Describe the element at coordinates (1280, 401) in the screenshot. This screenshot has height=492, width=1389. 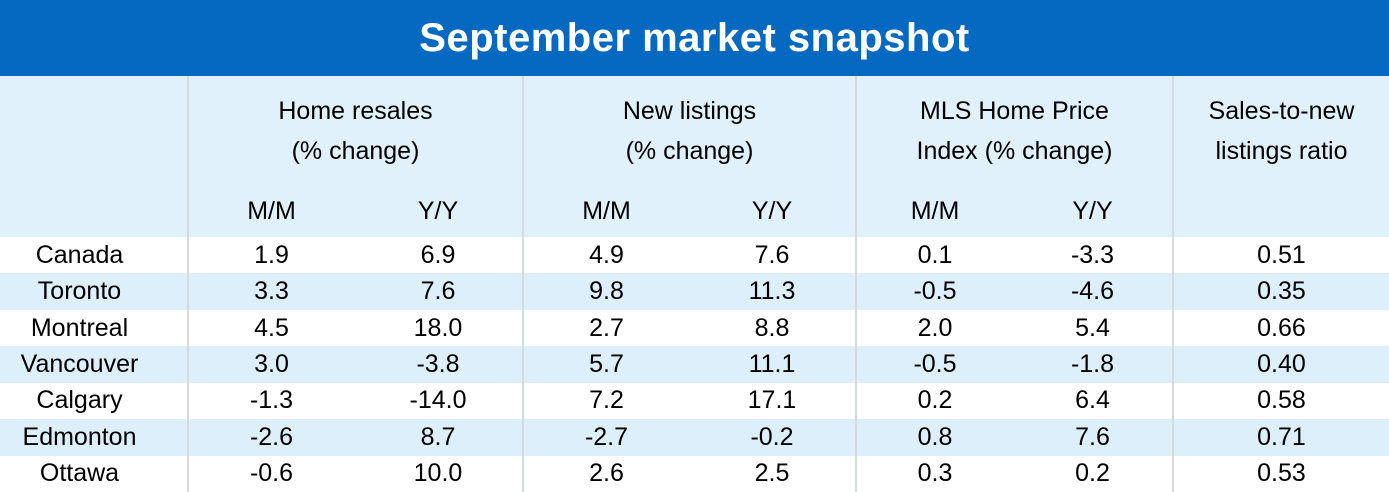
I see `value-cell: 0.58` at that location.